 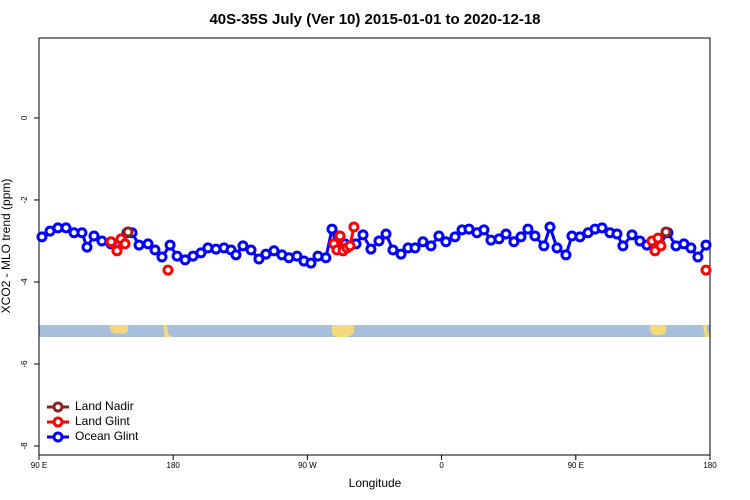 What do you see at coordinates (104, 406) in the screenshot?
I see `legend-label: Land Nadir` at bounding box center [104, 406].